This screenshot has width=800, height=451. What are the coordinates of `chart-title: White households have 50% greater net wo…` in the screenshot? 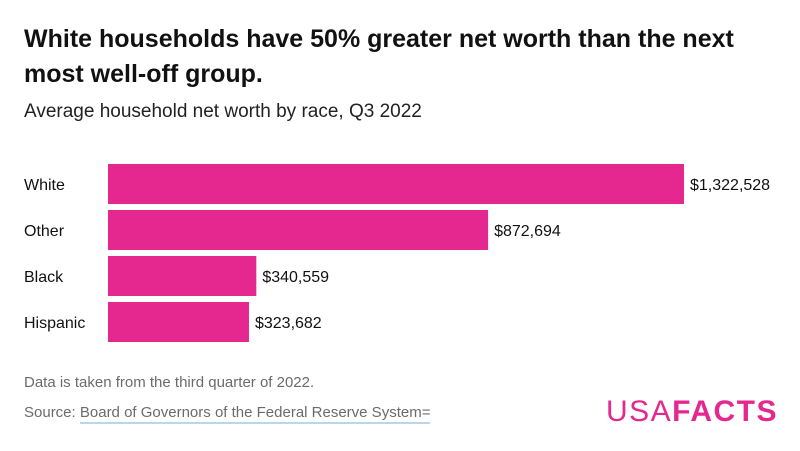 It's located at (379, 56).